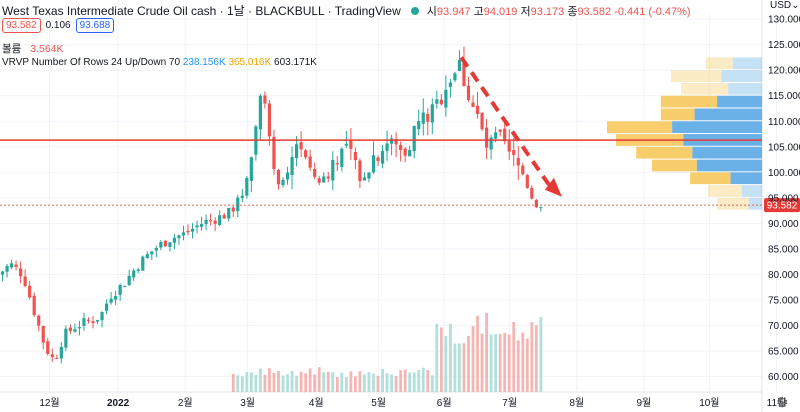  Describe the element at coordinates (783, 275) in the screenshot. I see `y-tick-label: 80.000` at that location.